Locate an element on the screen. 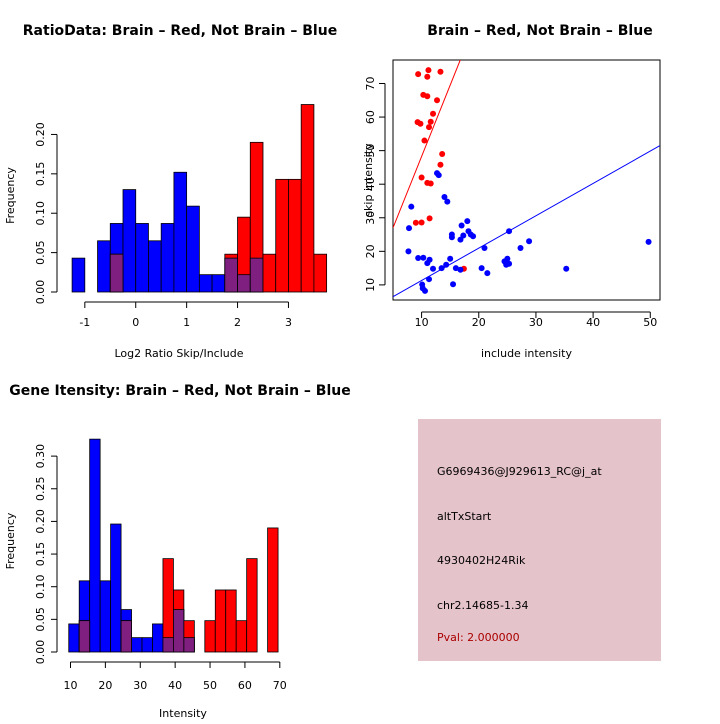  y-tick-label: 10 is located at coordinates (370, 285).